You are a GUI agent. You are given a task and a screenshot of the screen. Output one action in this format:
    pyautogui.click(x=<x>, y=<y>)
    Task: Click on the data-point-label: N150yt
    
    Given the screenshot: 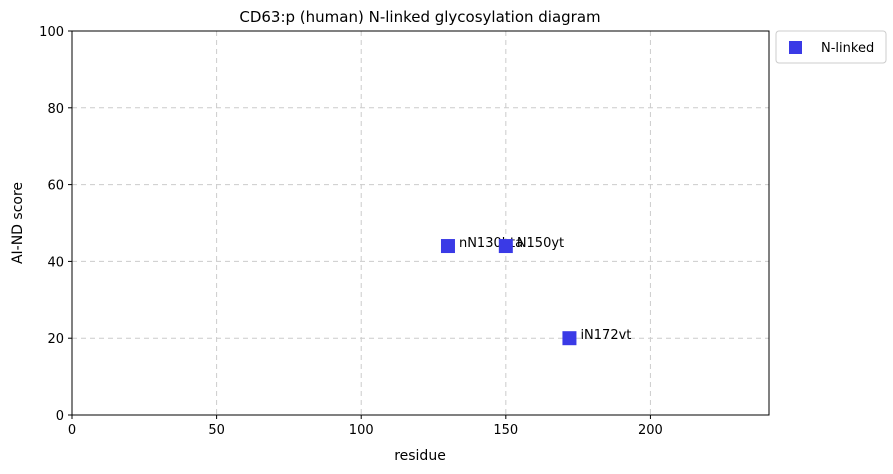 What is the action you would take?
    pyautogui.click(x=540, y=243)
    